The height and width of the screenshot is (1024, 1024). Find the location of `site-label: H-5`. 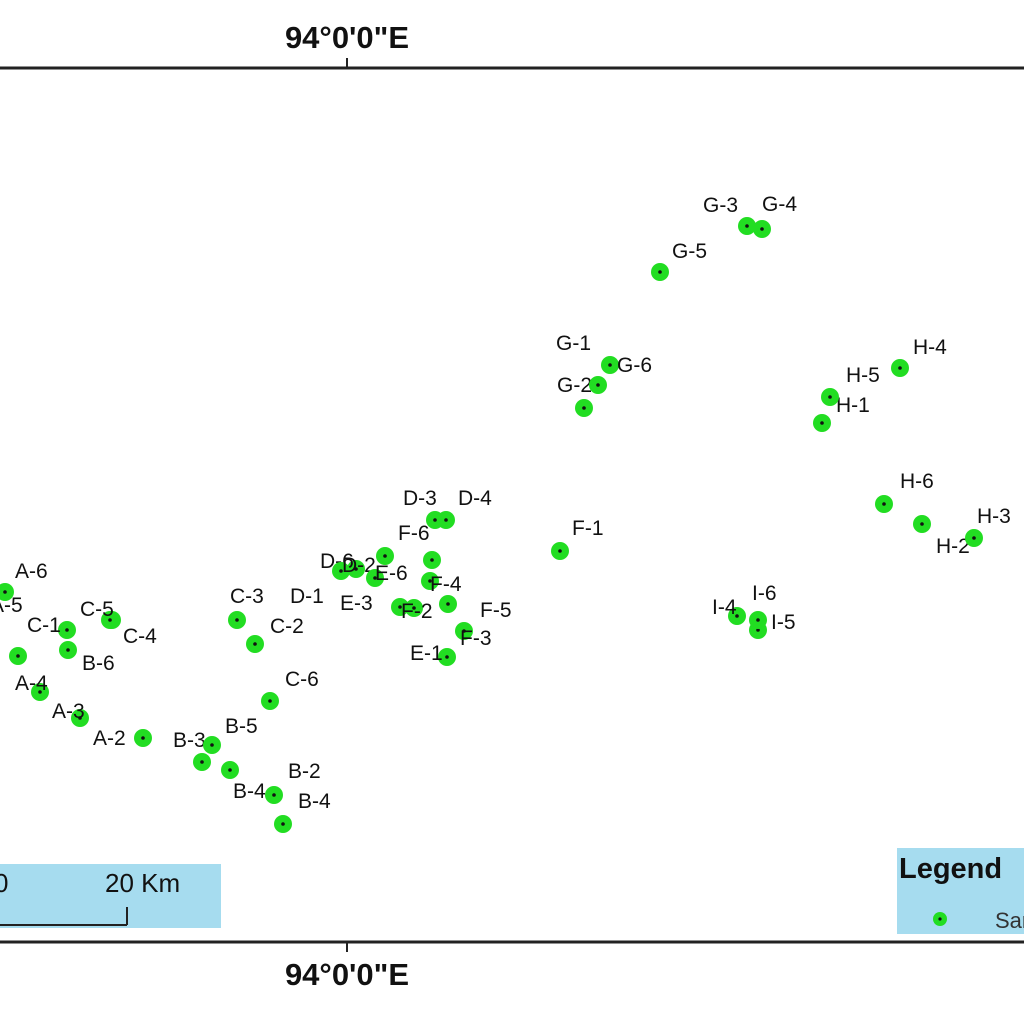

site-label: H-5 is located at coordinates (863, 375).